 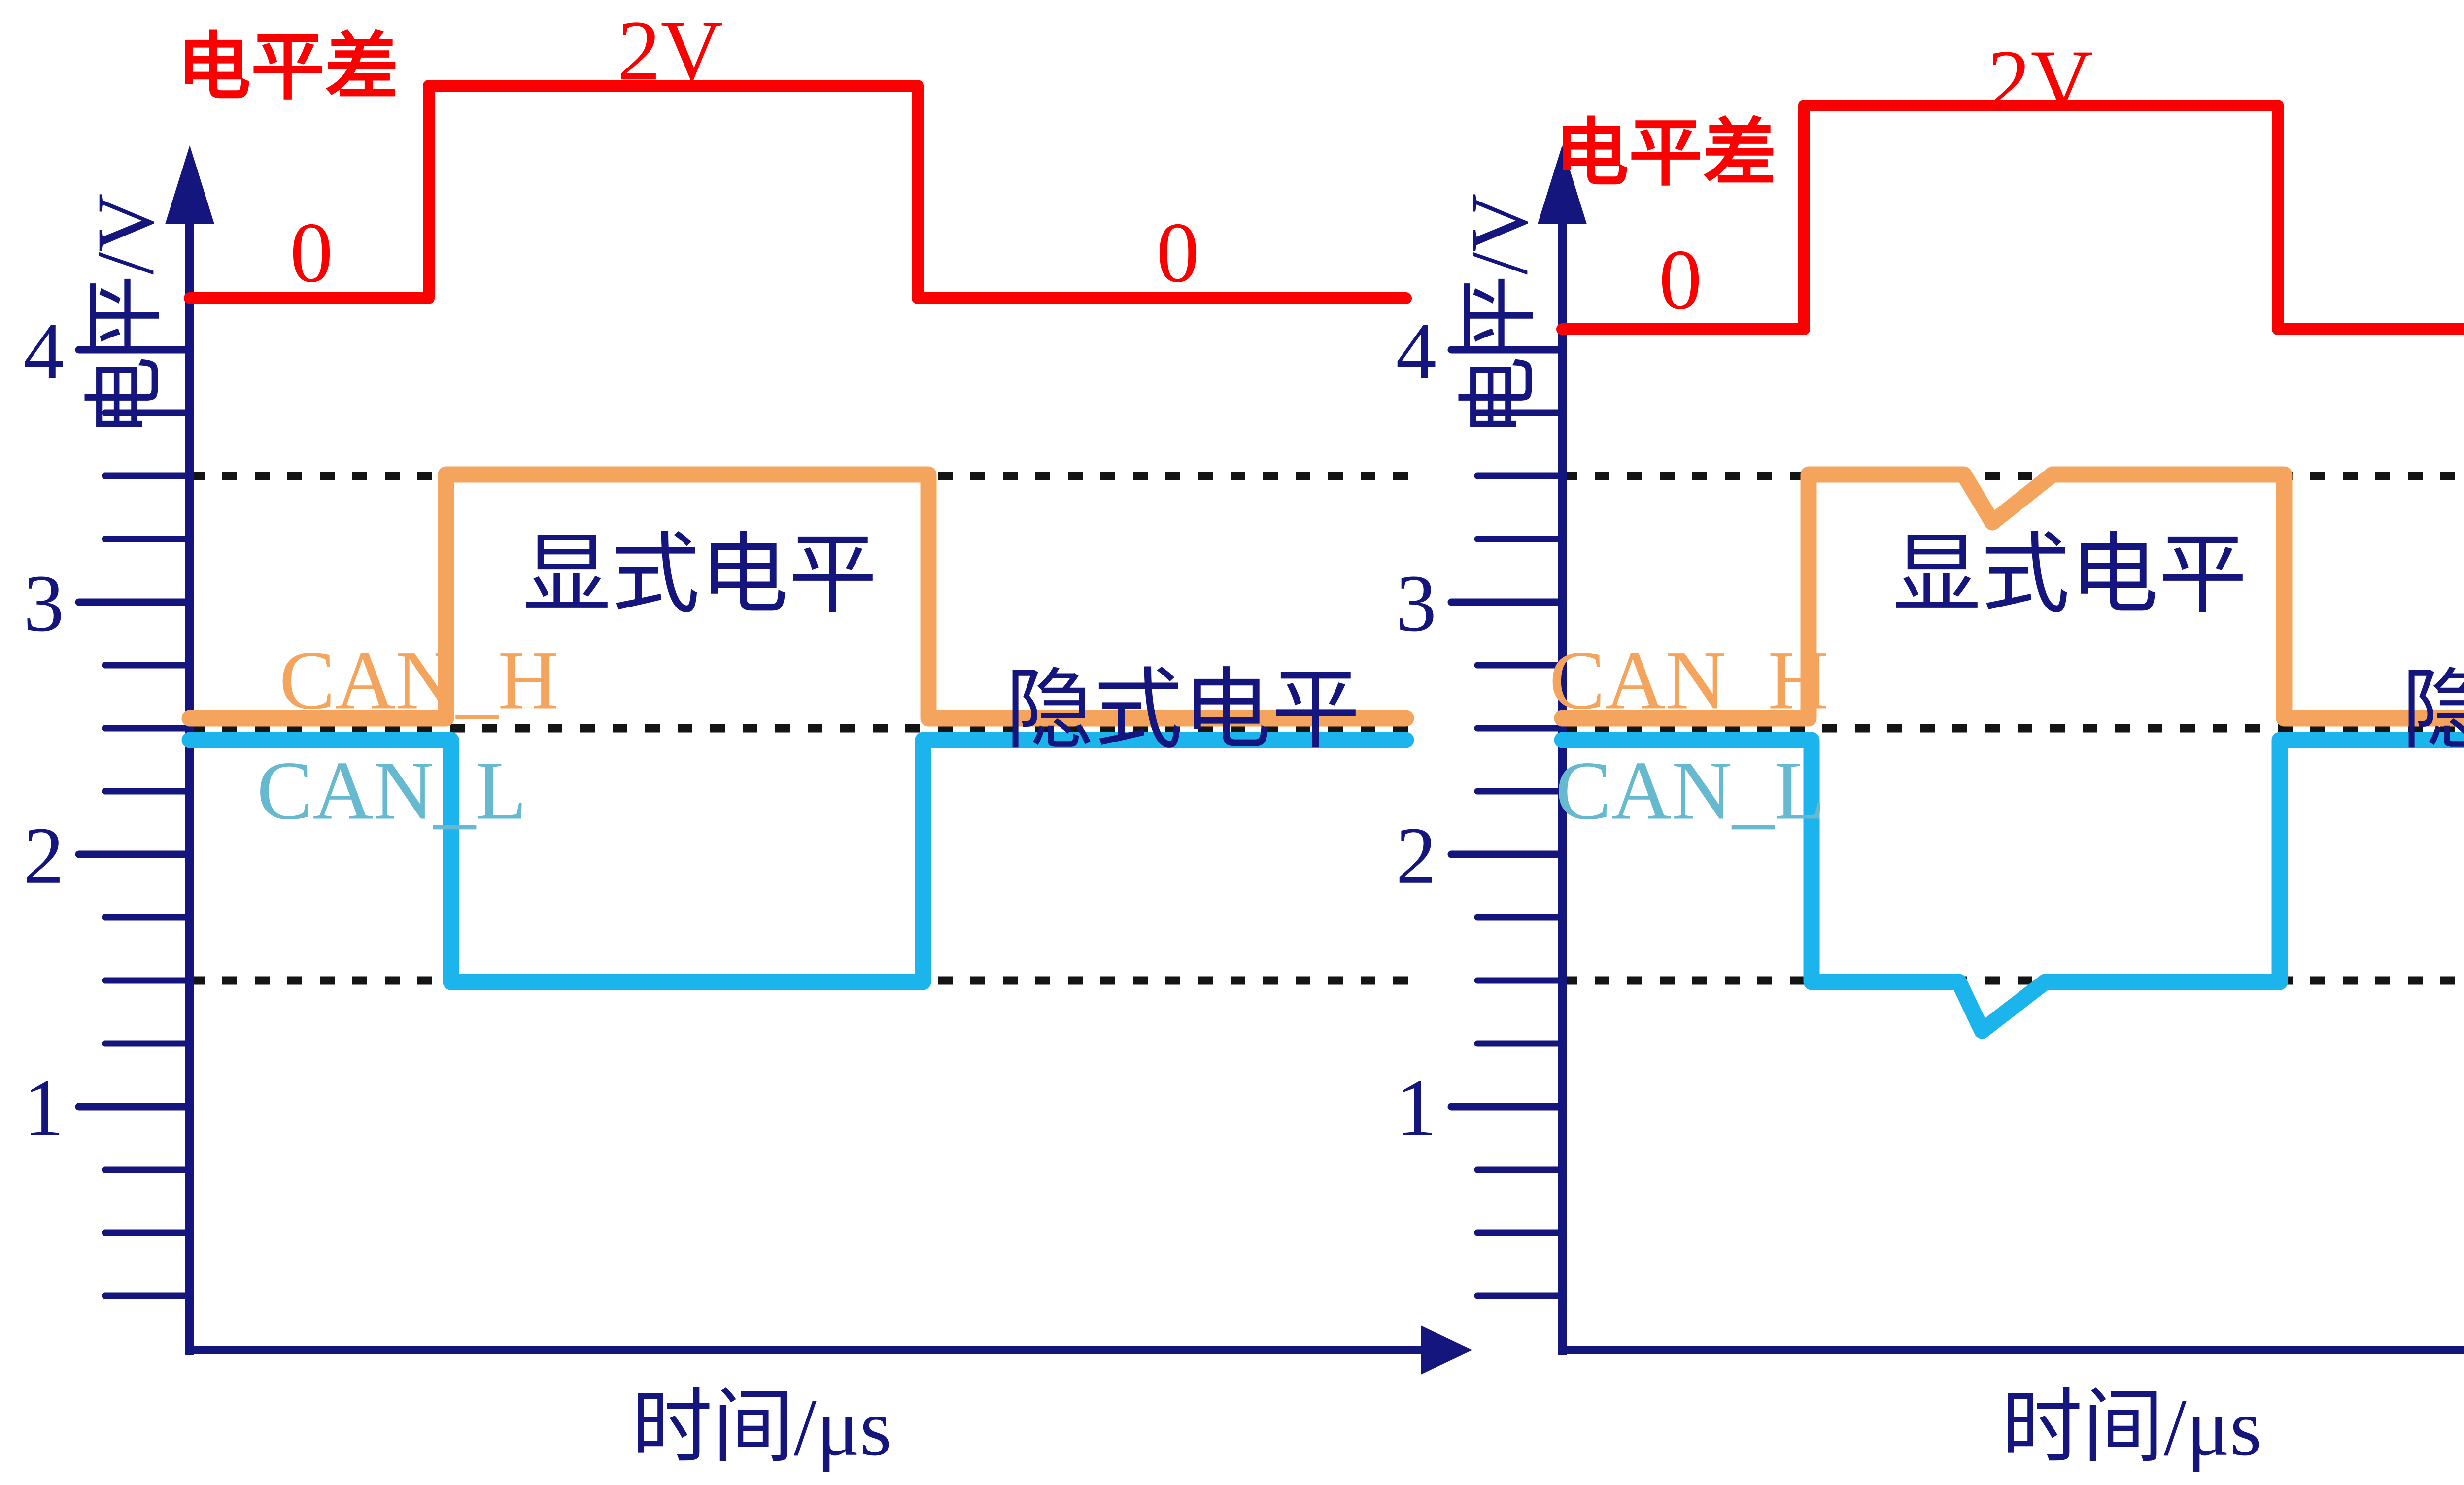 What do you see at coordinates (1562, 185) in the screenshot?
I see `right-y-axis-arrow-icon` at bounding box center [1562, 185].